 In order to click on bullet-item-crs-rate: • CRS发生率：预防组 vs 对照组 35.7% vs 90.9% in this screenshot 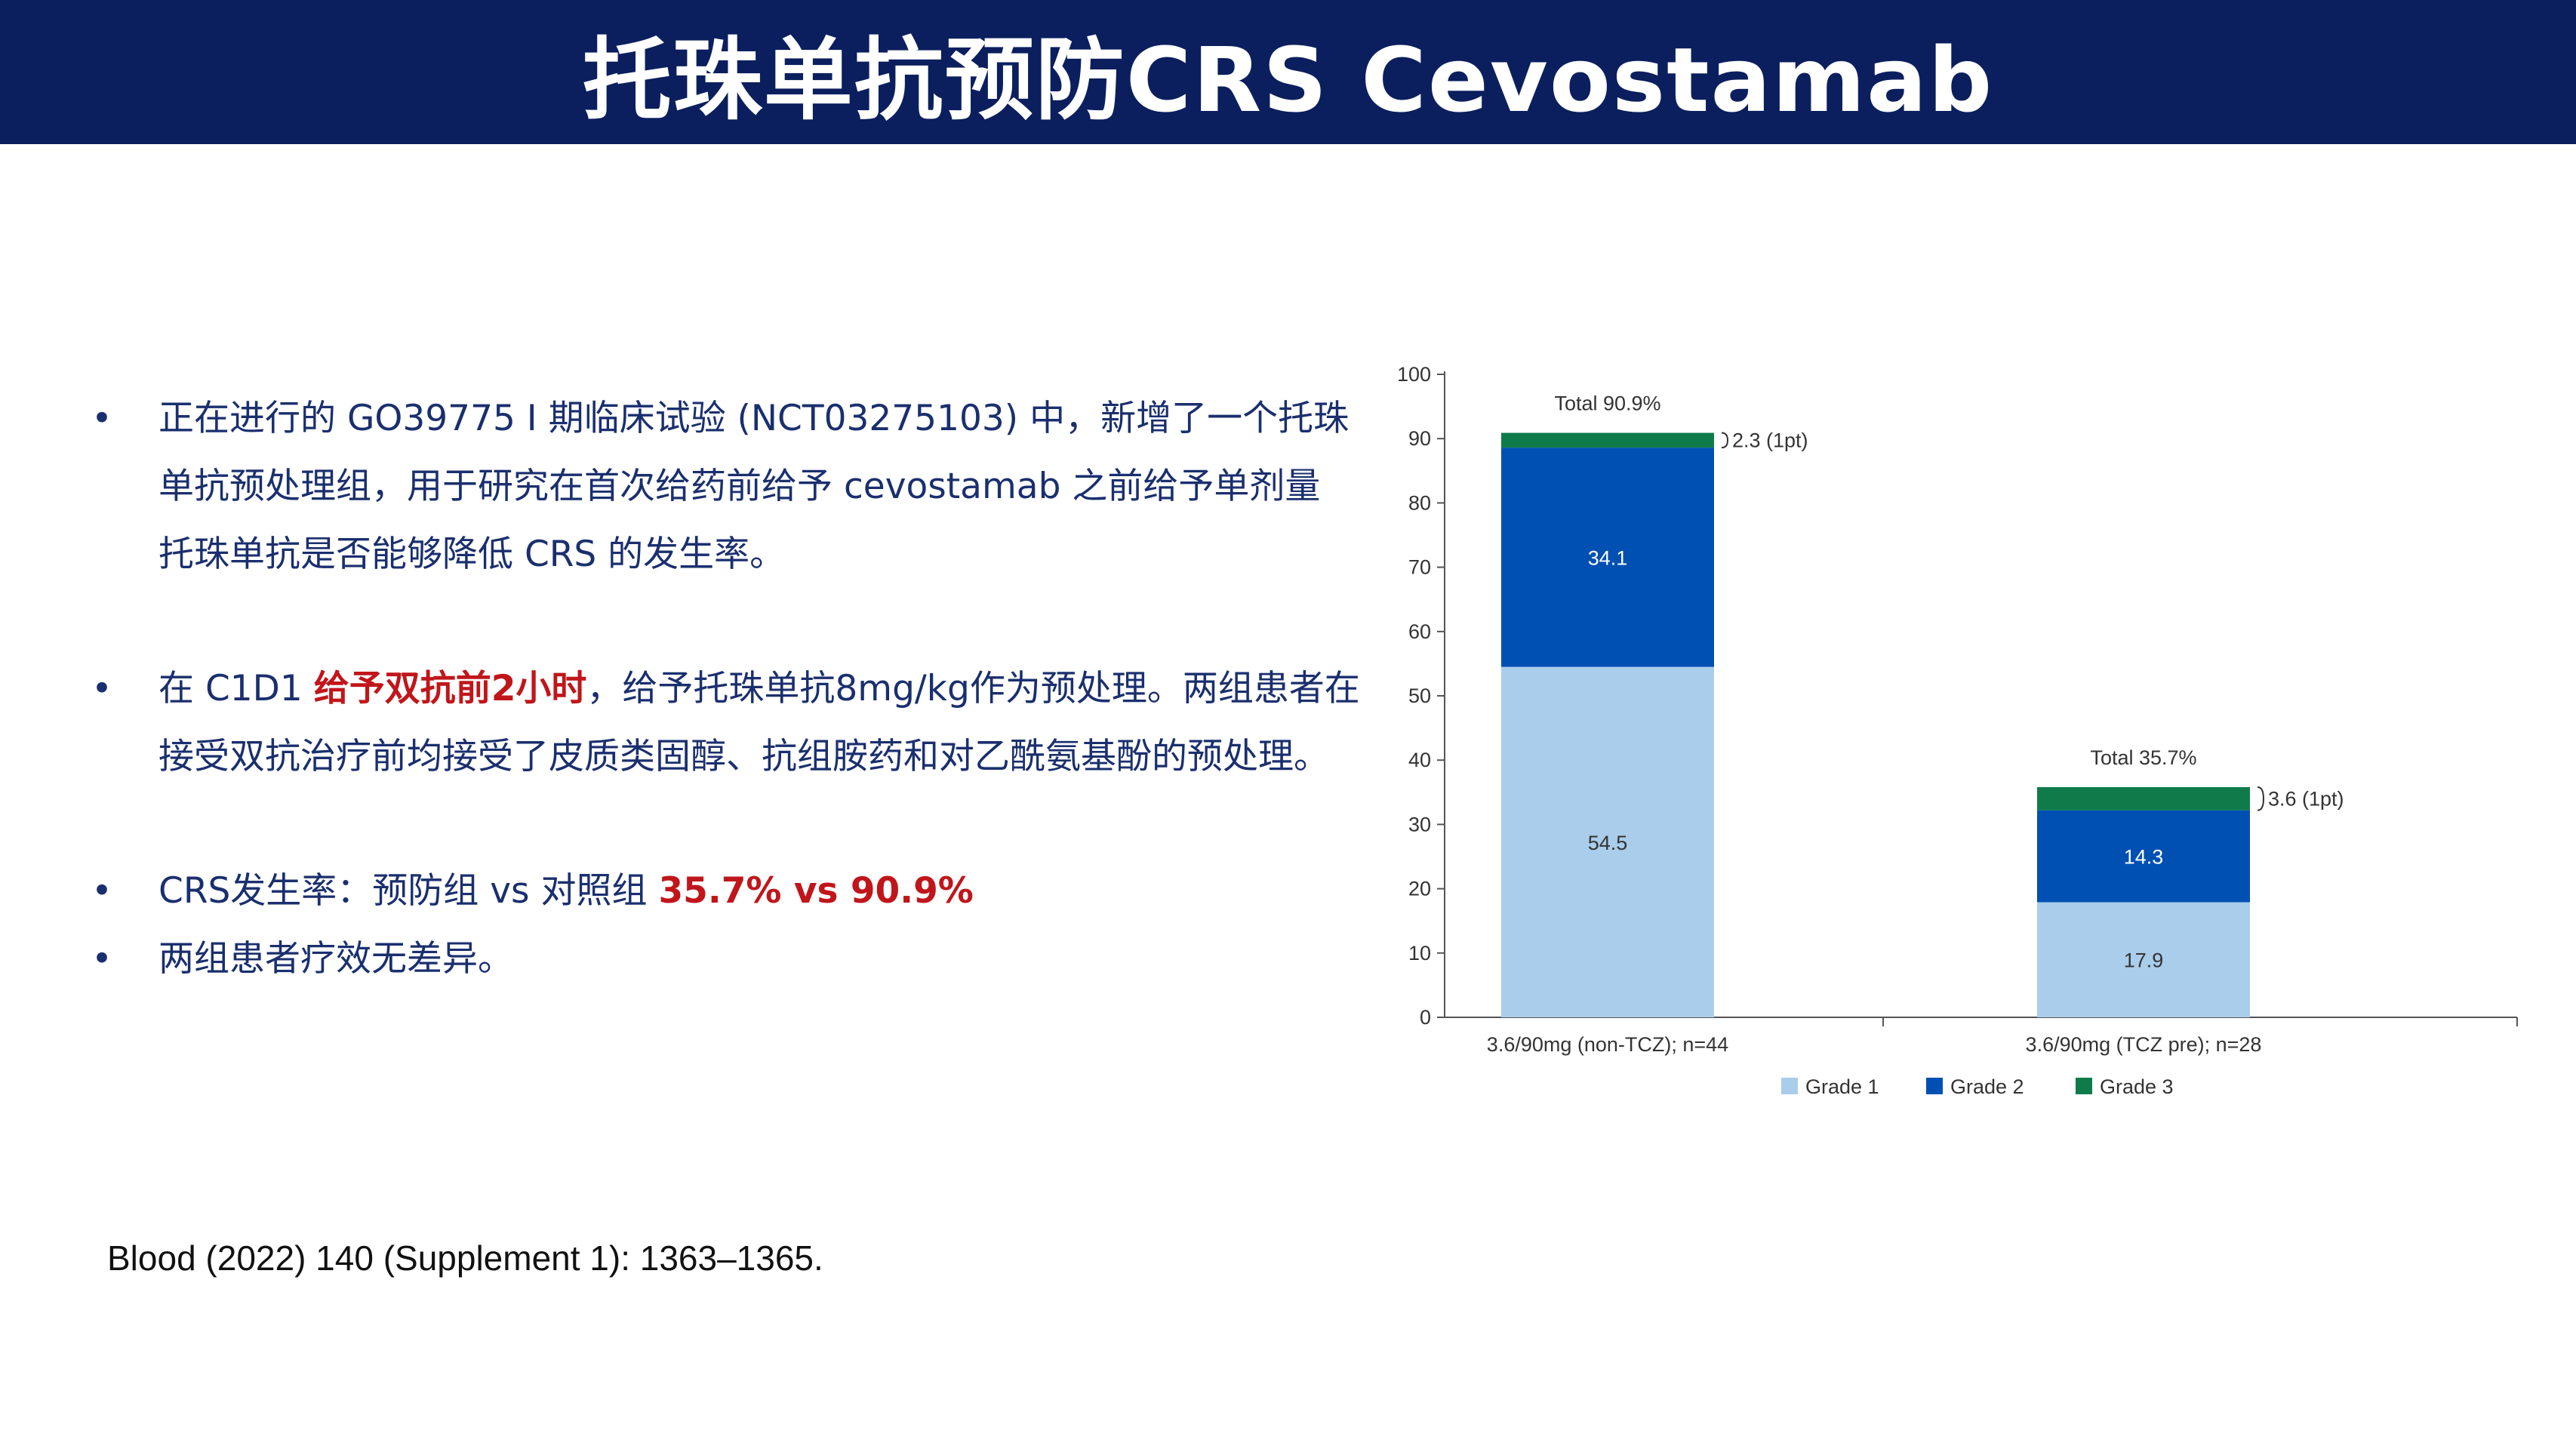, I will do `click(728, 891)`.